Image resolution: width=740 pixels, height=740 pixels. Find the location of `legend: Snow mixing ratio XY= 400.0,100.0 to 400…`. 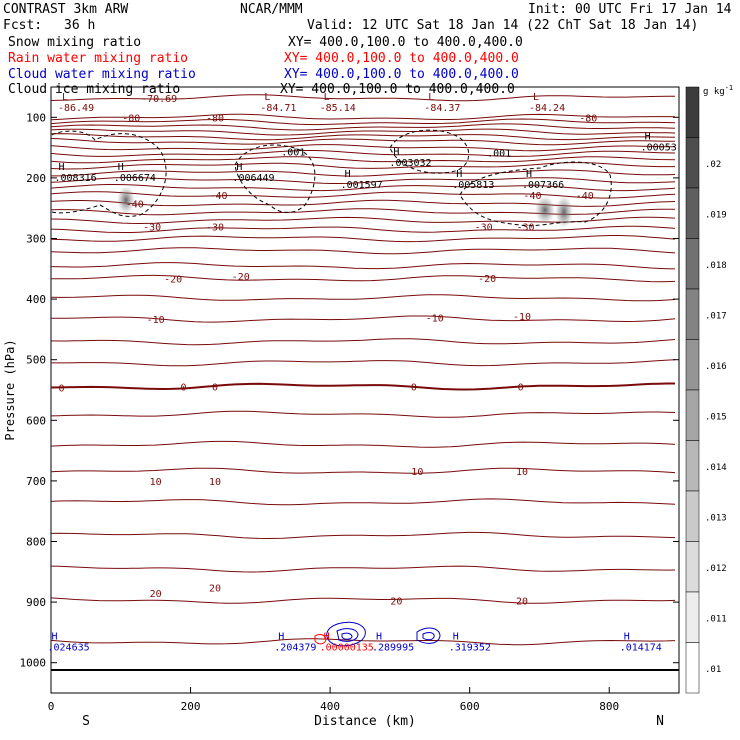

legend: Snow mixing ratio XY= 400.0,100.0 to 400… is located at coordinates (265, 66).